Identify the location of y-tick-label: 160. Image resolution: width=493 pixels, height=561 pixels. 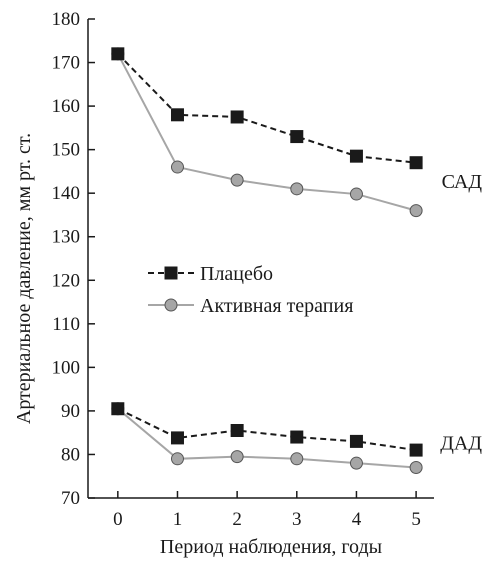
(66, 106).